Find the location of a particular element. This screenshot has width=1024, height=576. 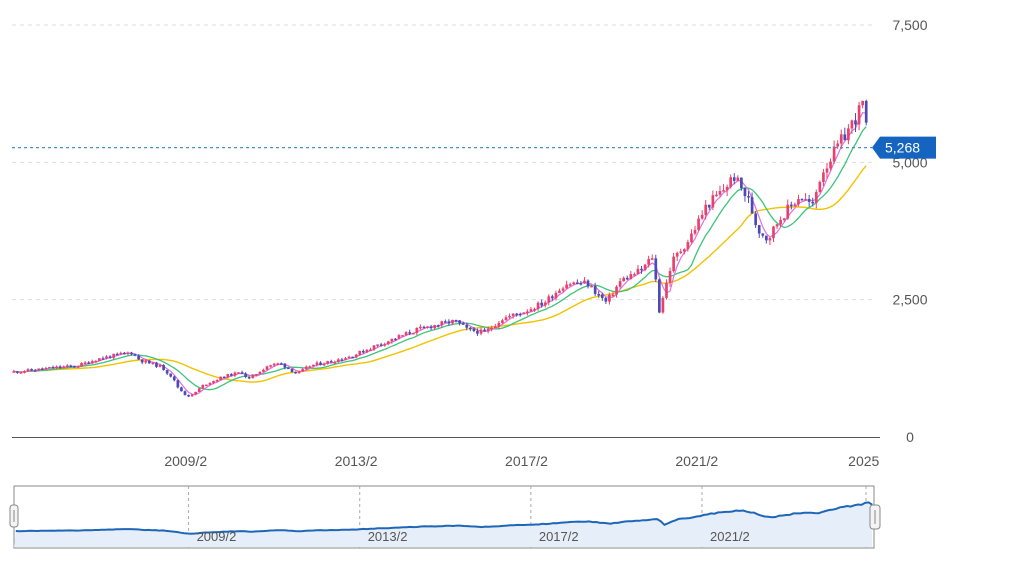

navigator-labels: 2009/2 2013/2 2017/2 2021/2 is located at coordinates (473, 536).